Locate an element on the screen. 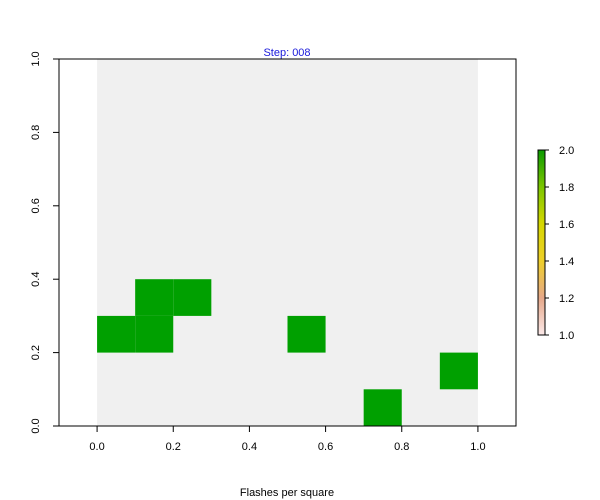  y-tick-label: 0.2 is located at coordinates (36, 352).